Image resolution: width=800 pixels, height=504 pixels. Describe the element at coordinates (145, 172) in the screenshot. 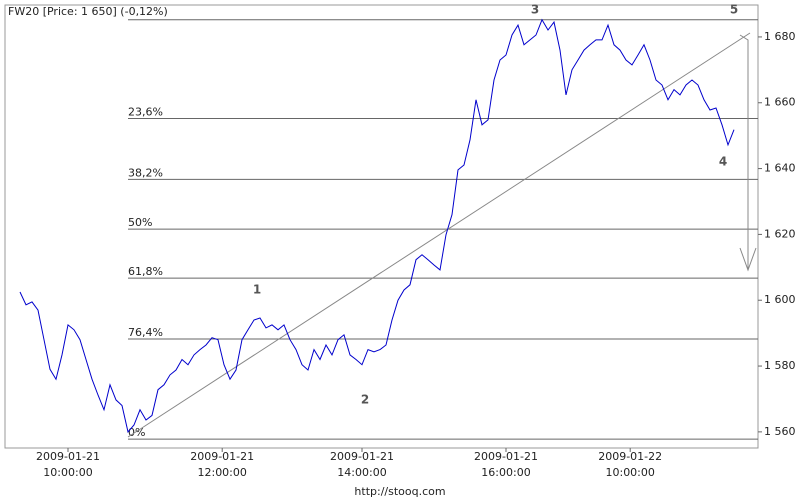

I see `fib-label: 38,2%` at that location.